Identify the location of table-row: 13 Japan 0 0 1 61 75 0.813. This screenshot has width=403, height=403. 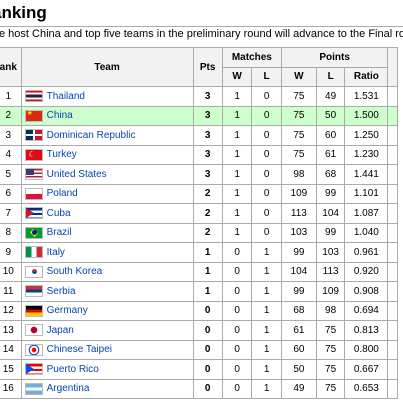
(199, 330).